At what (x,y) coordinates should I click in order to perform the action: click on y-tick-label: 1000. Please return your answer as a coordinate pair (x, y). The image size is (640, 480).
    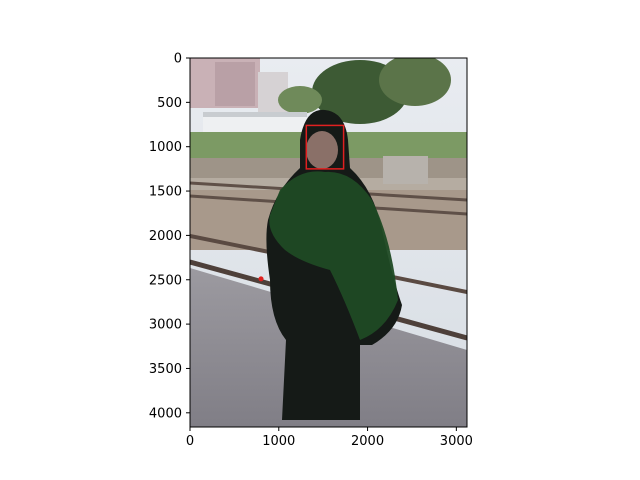
    Looking at the image, I should click on (165, 147).